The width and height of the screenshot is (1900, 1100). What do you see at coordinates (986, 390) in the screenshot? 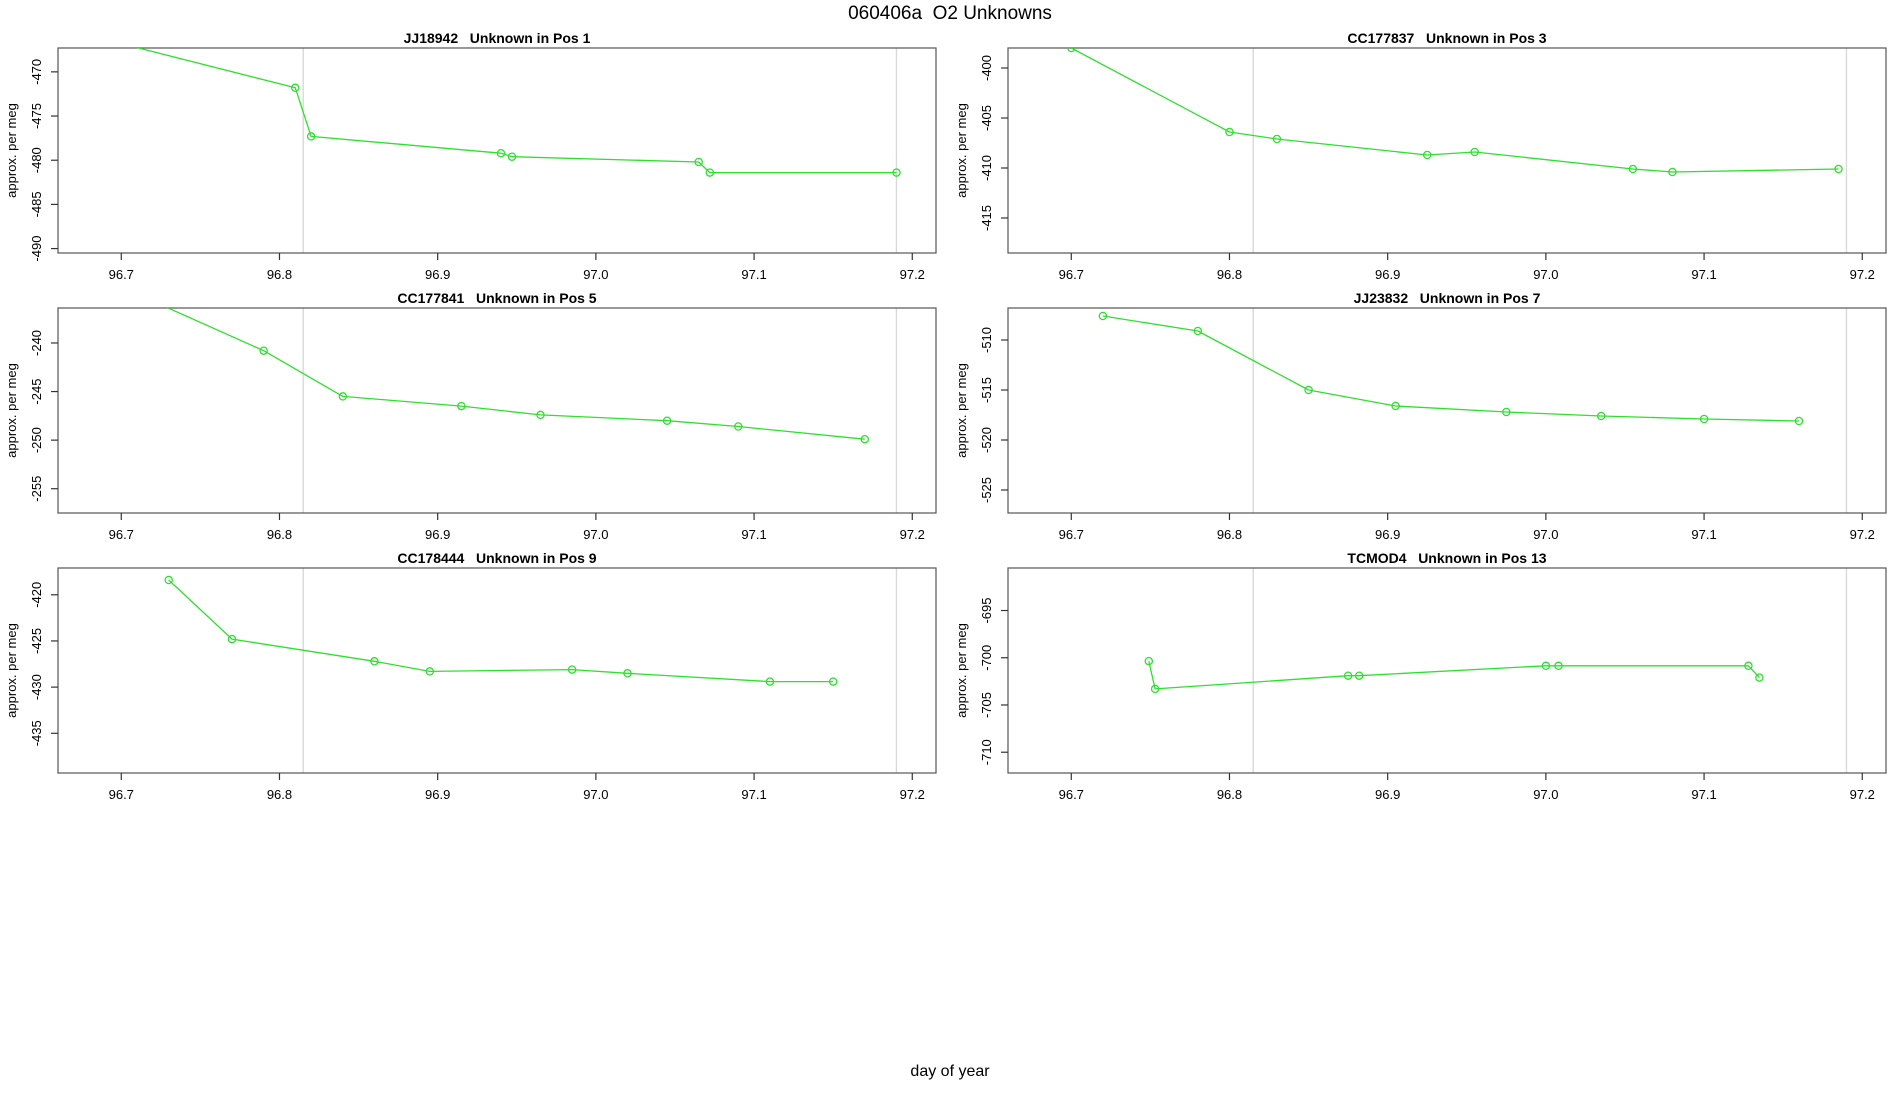
I see `y-tick-label: -515` at bounding box center [986, 390].